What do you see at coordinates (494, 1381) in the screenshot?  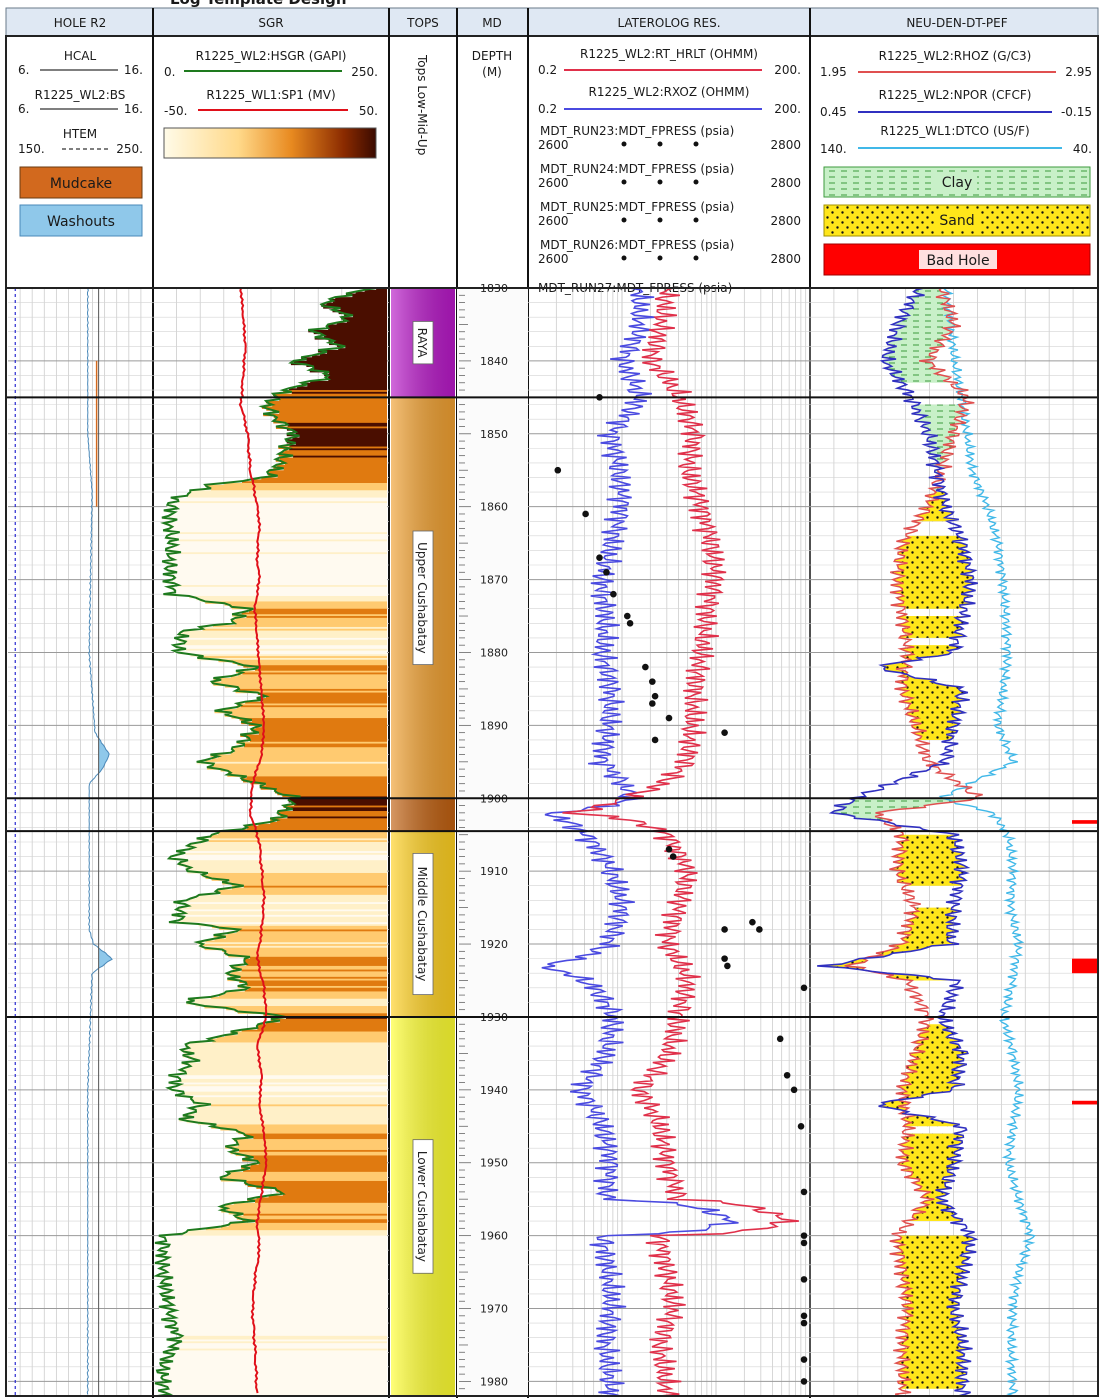 I see `depth-label: 1980` at bounding box center [494, 1381].